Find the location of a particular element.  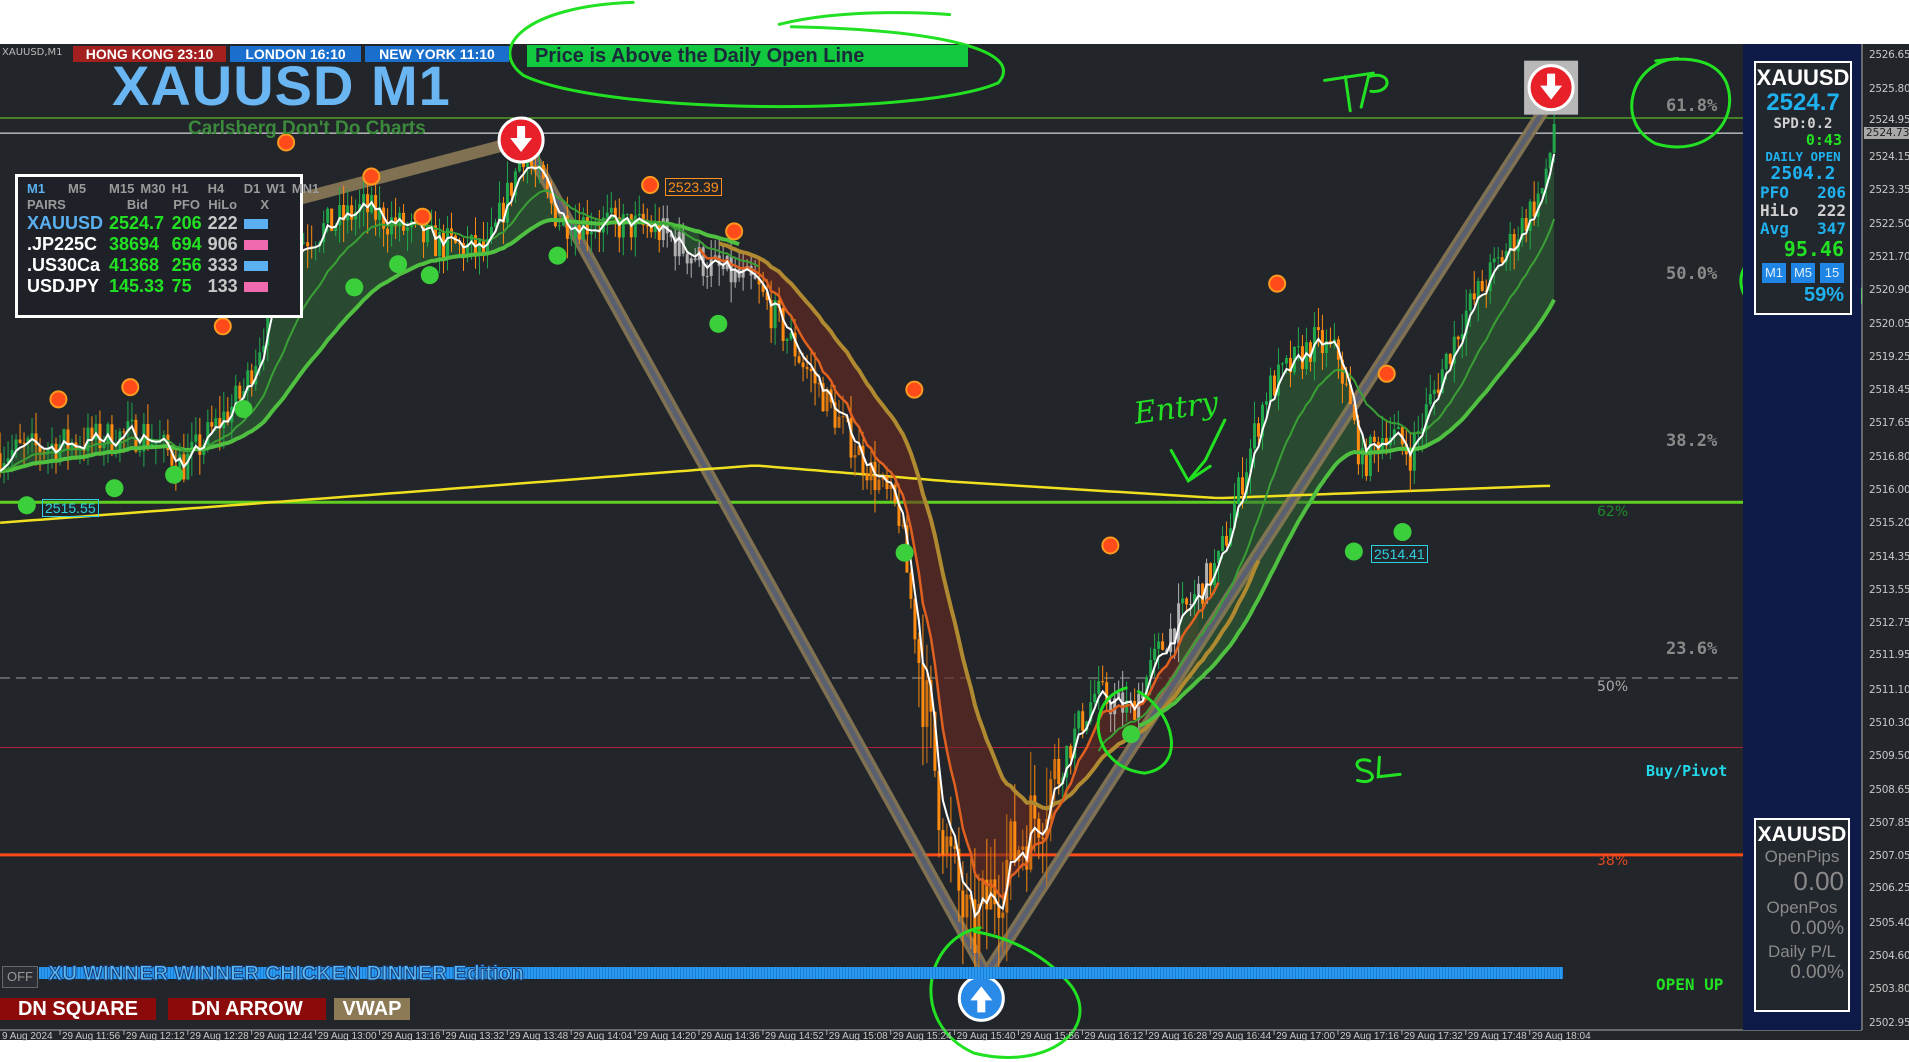

pfo-value: 206 is located at coordinates (1831, 192).